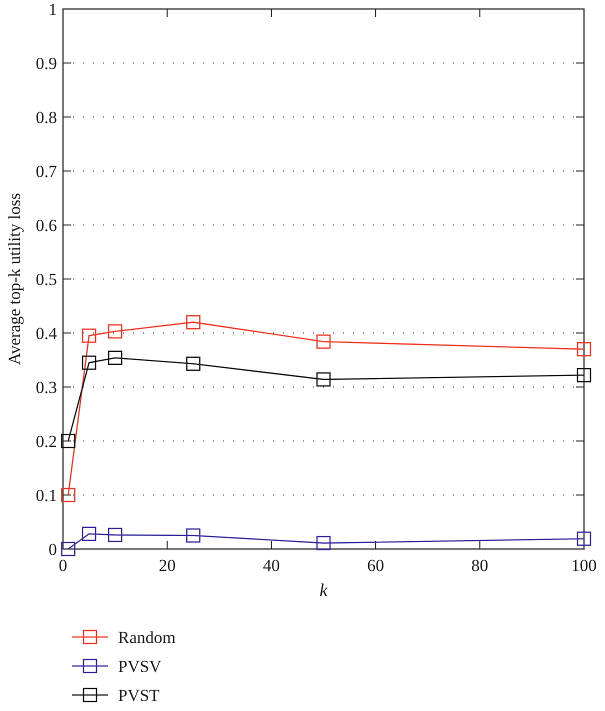 Image resolution: width=605 pixels, height=711 pixels. I want to click on x-tick-label: 40, so click(271, 565).